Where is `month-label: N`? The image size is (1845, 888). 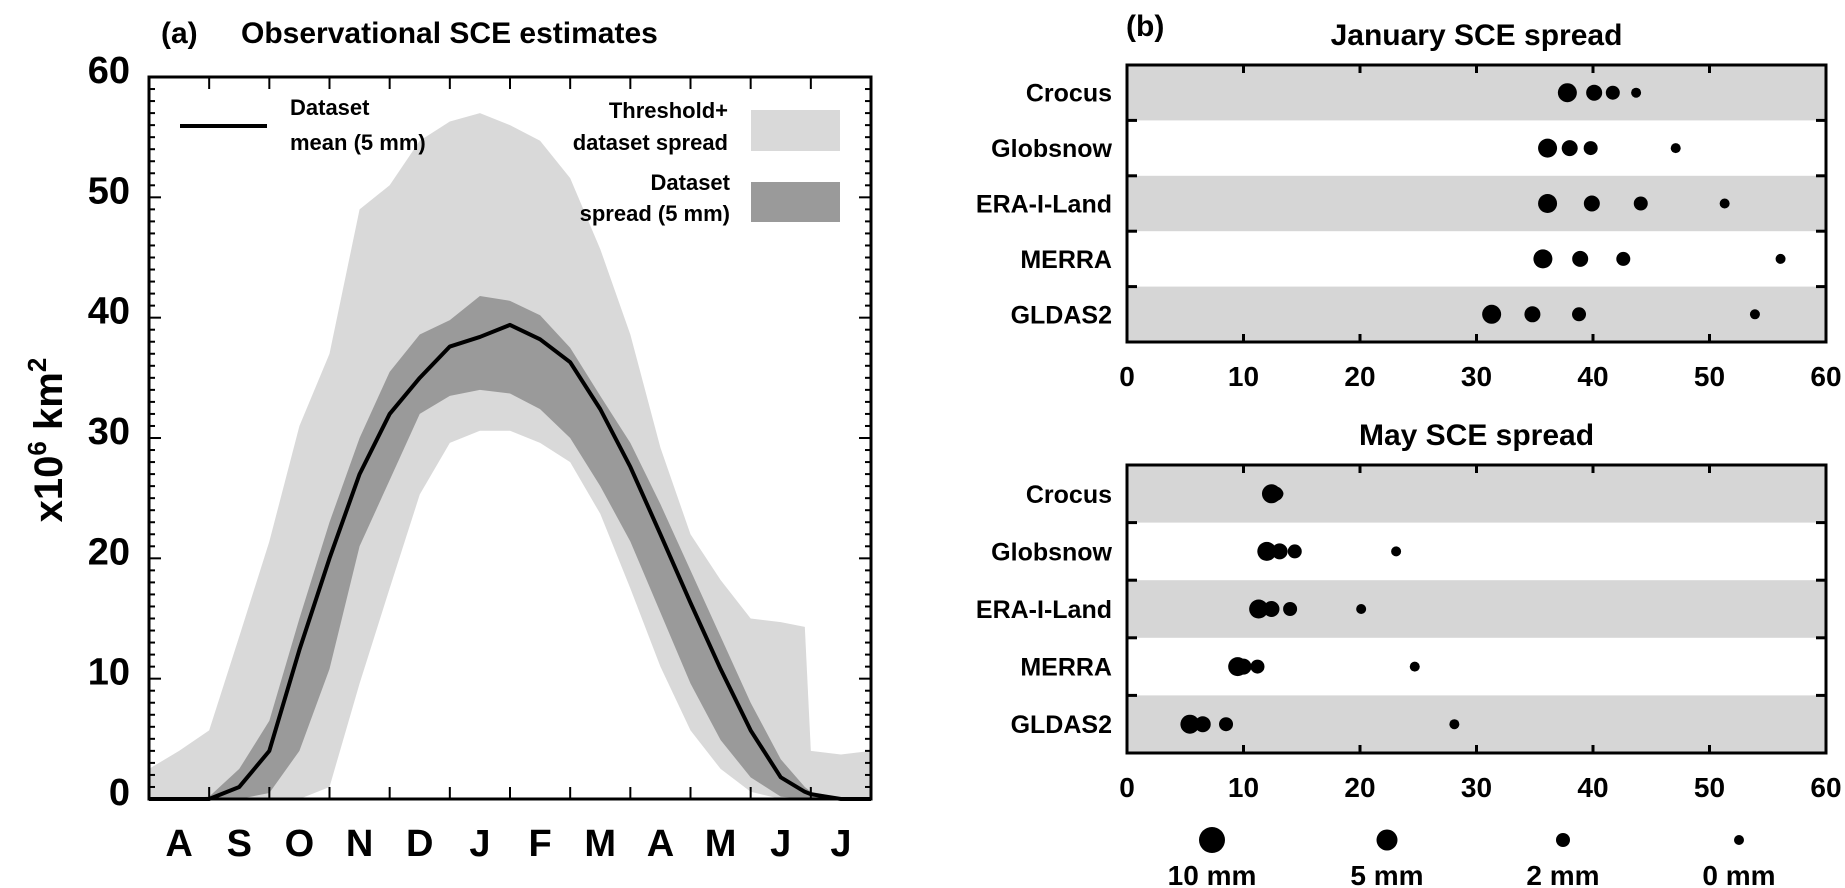 month-label: N is located at coordinates (359, 844).